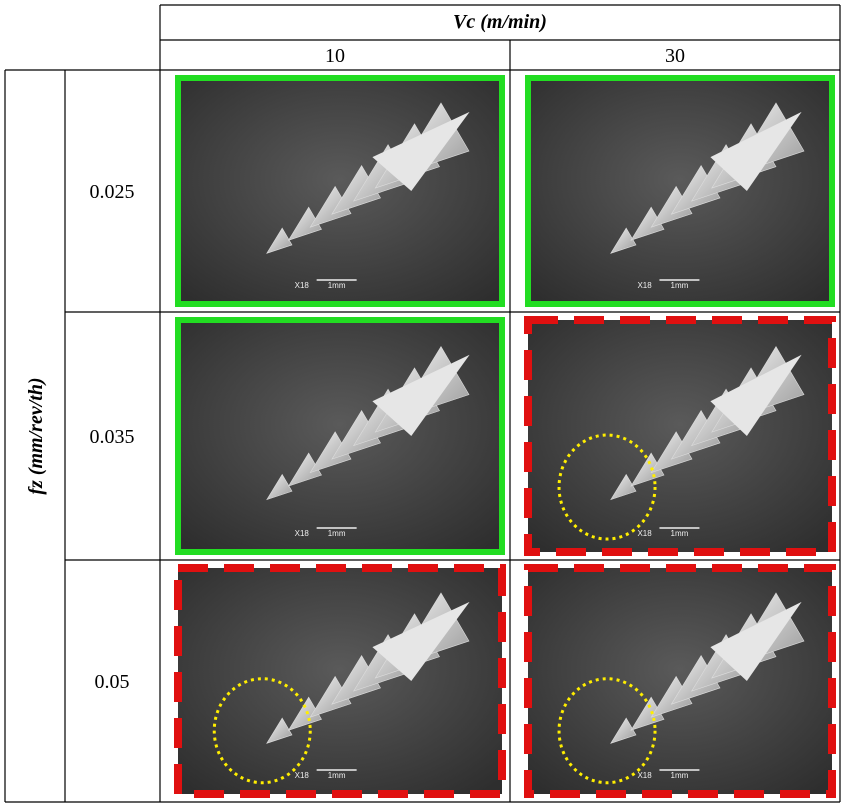  Describe the element at coordinates (500, 22) in the screenshot. I see `column-group-header: Vc (m/min)` at that location.